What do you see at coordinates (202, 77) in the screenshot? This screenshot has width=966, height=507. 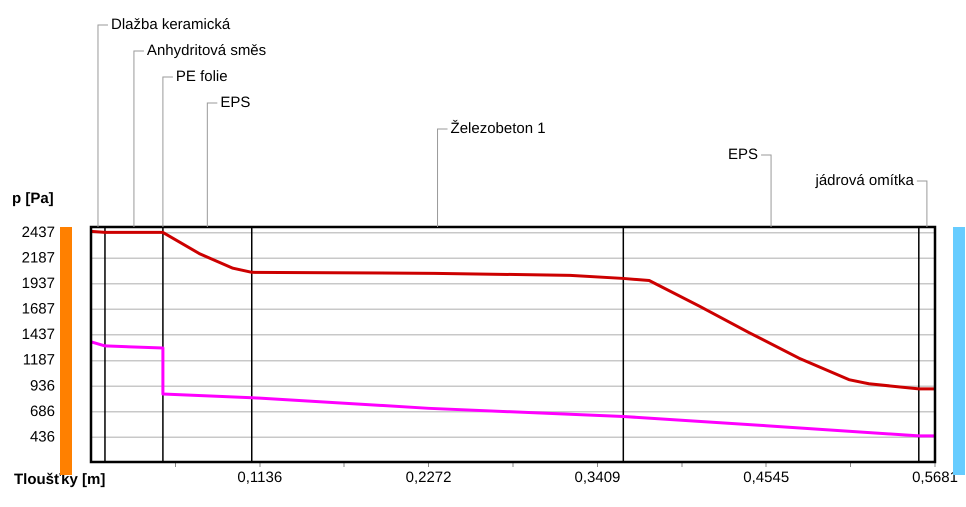 I see `annotation: PE folie` at bounding box center [202, 77].